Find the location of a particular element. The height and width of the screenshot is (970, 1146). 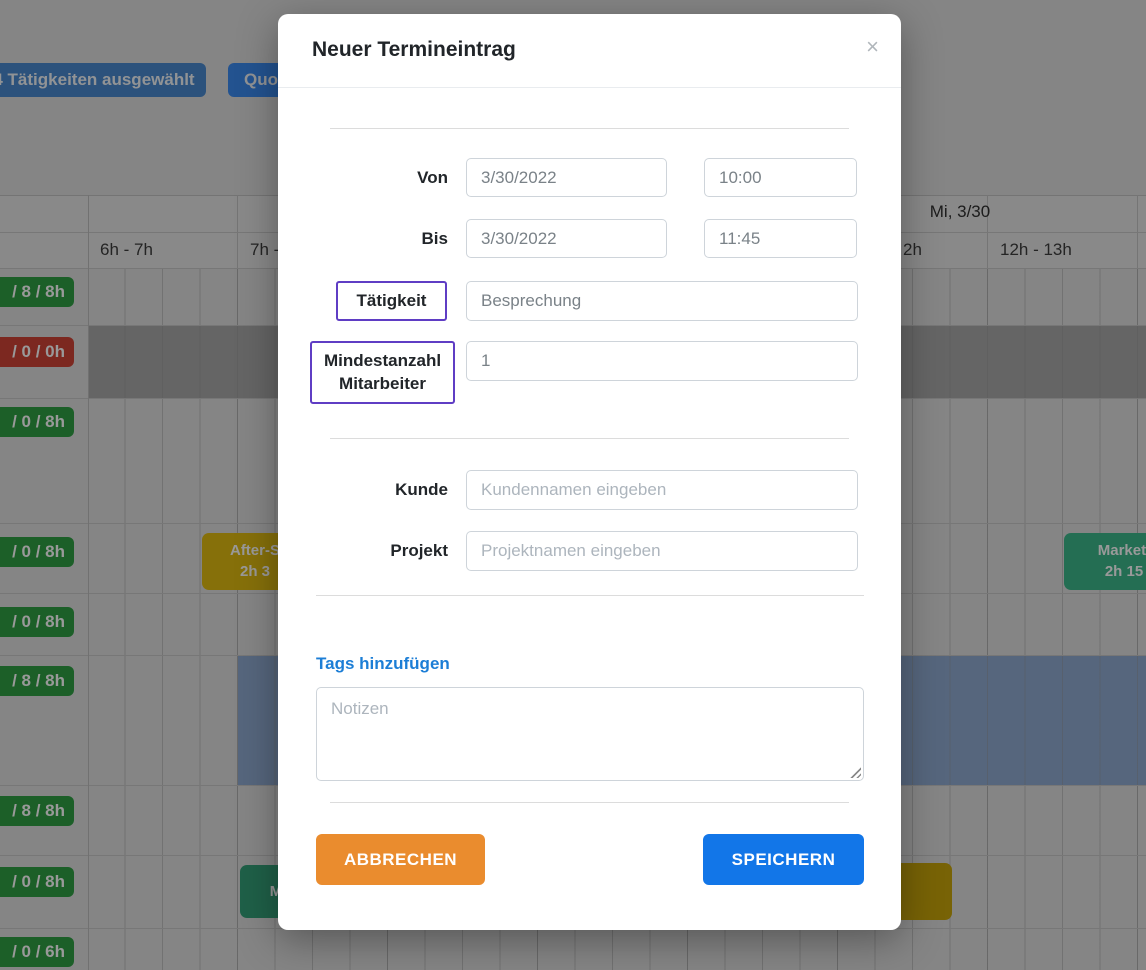

dialog-header: Neuer Termineintrag × is located at coordinates (589, 51).